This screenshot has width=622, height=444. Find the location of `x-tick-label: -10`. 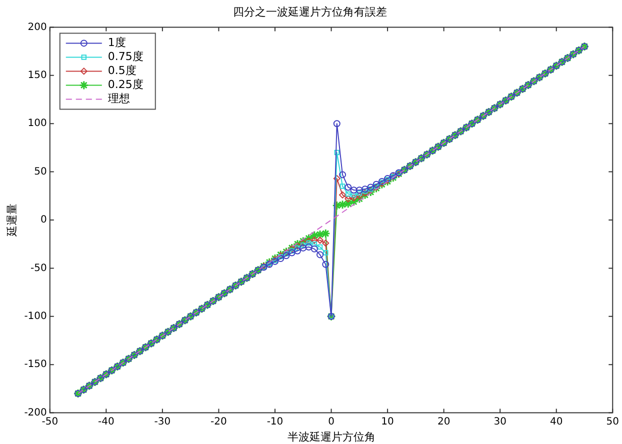

x-tick-label: -10 is located at coordinates (275, 422).